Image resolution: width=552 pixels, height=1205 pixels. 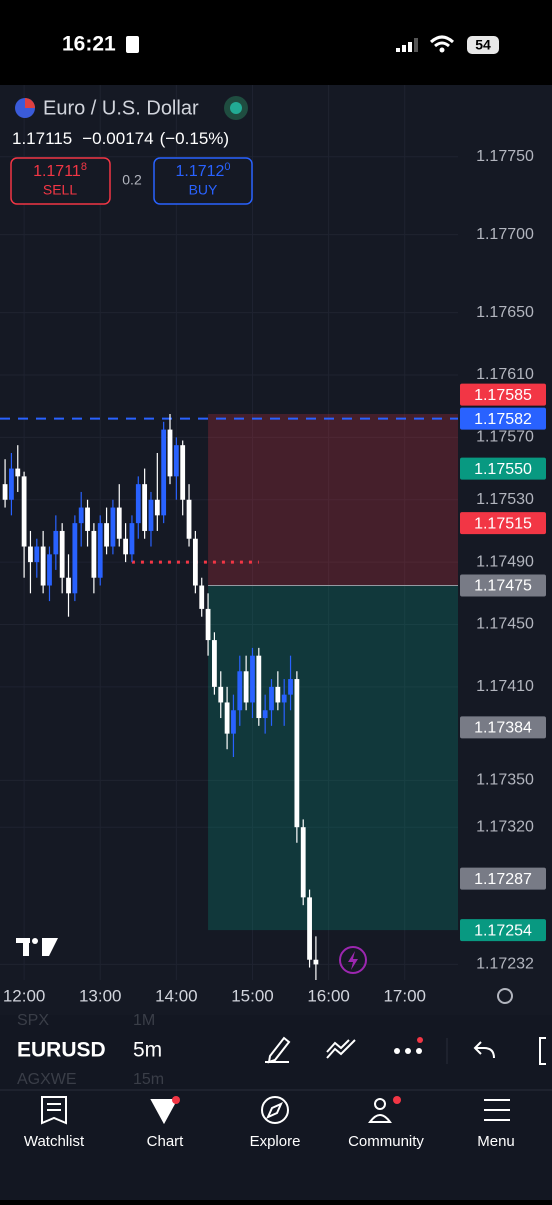 What do you see at coordinates (252, 995) in the screenshot?
I see `x-tick-label: 15:00` at bounding box center [252, 995].